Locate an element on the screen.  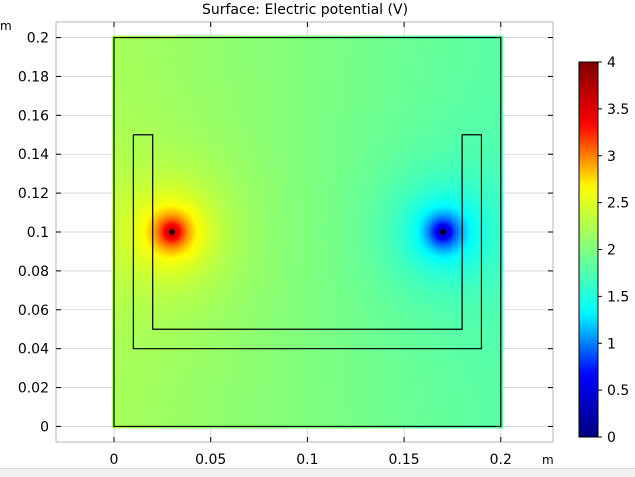
colorbar-tick-label: 1.5 is located at coordinates (618, 297).